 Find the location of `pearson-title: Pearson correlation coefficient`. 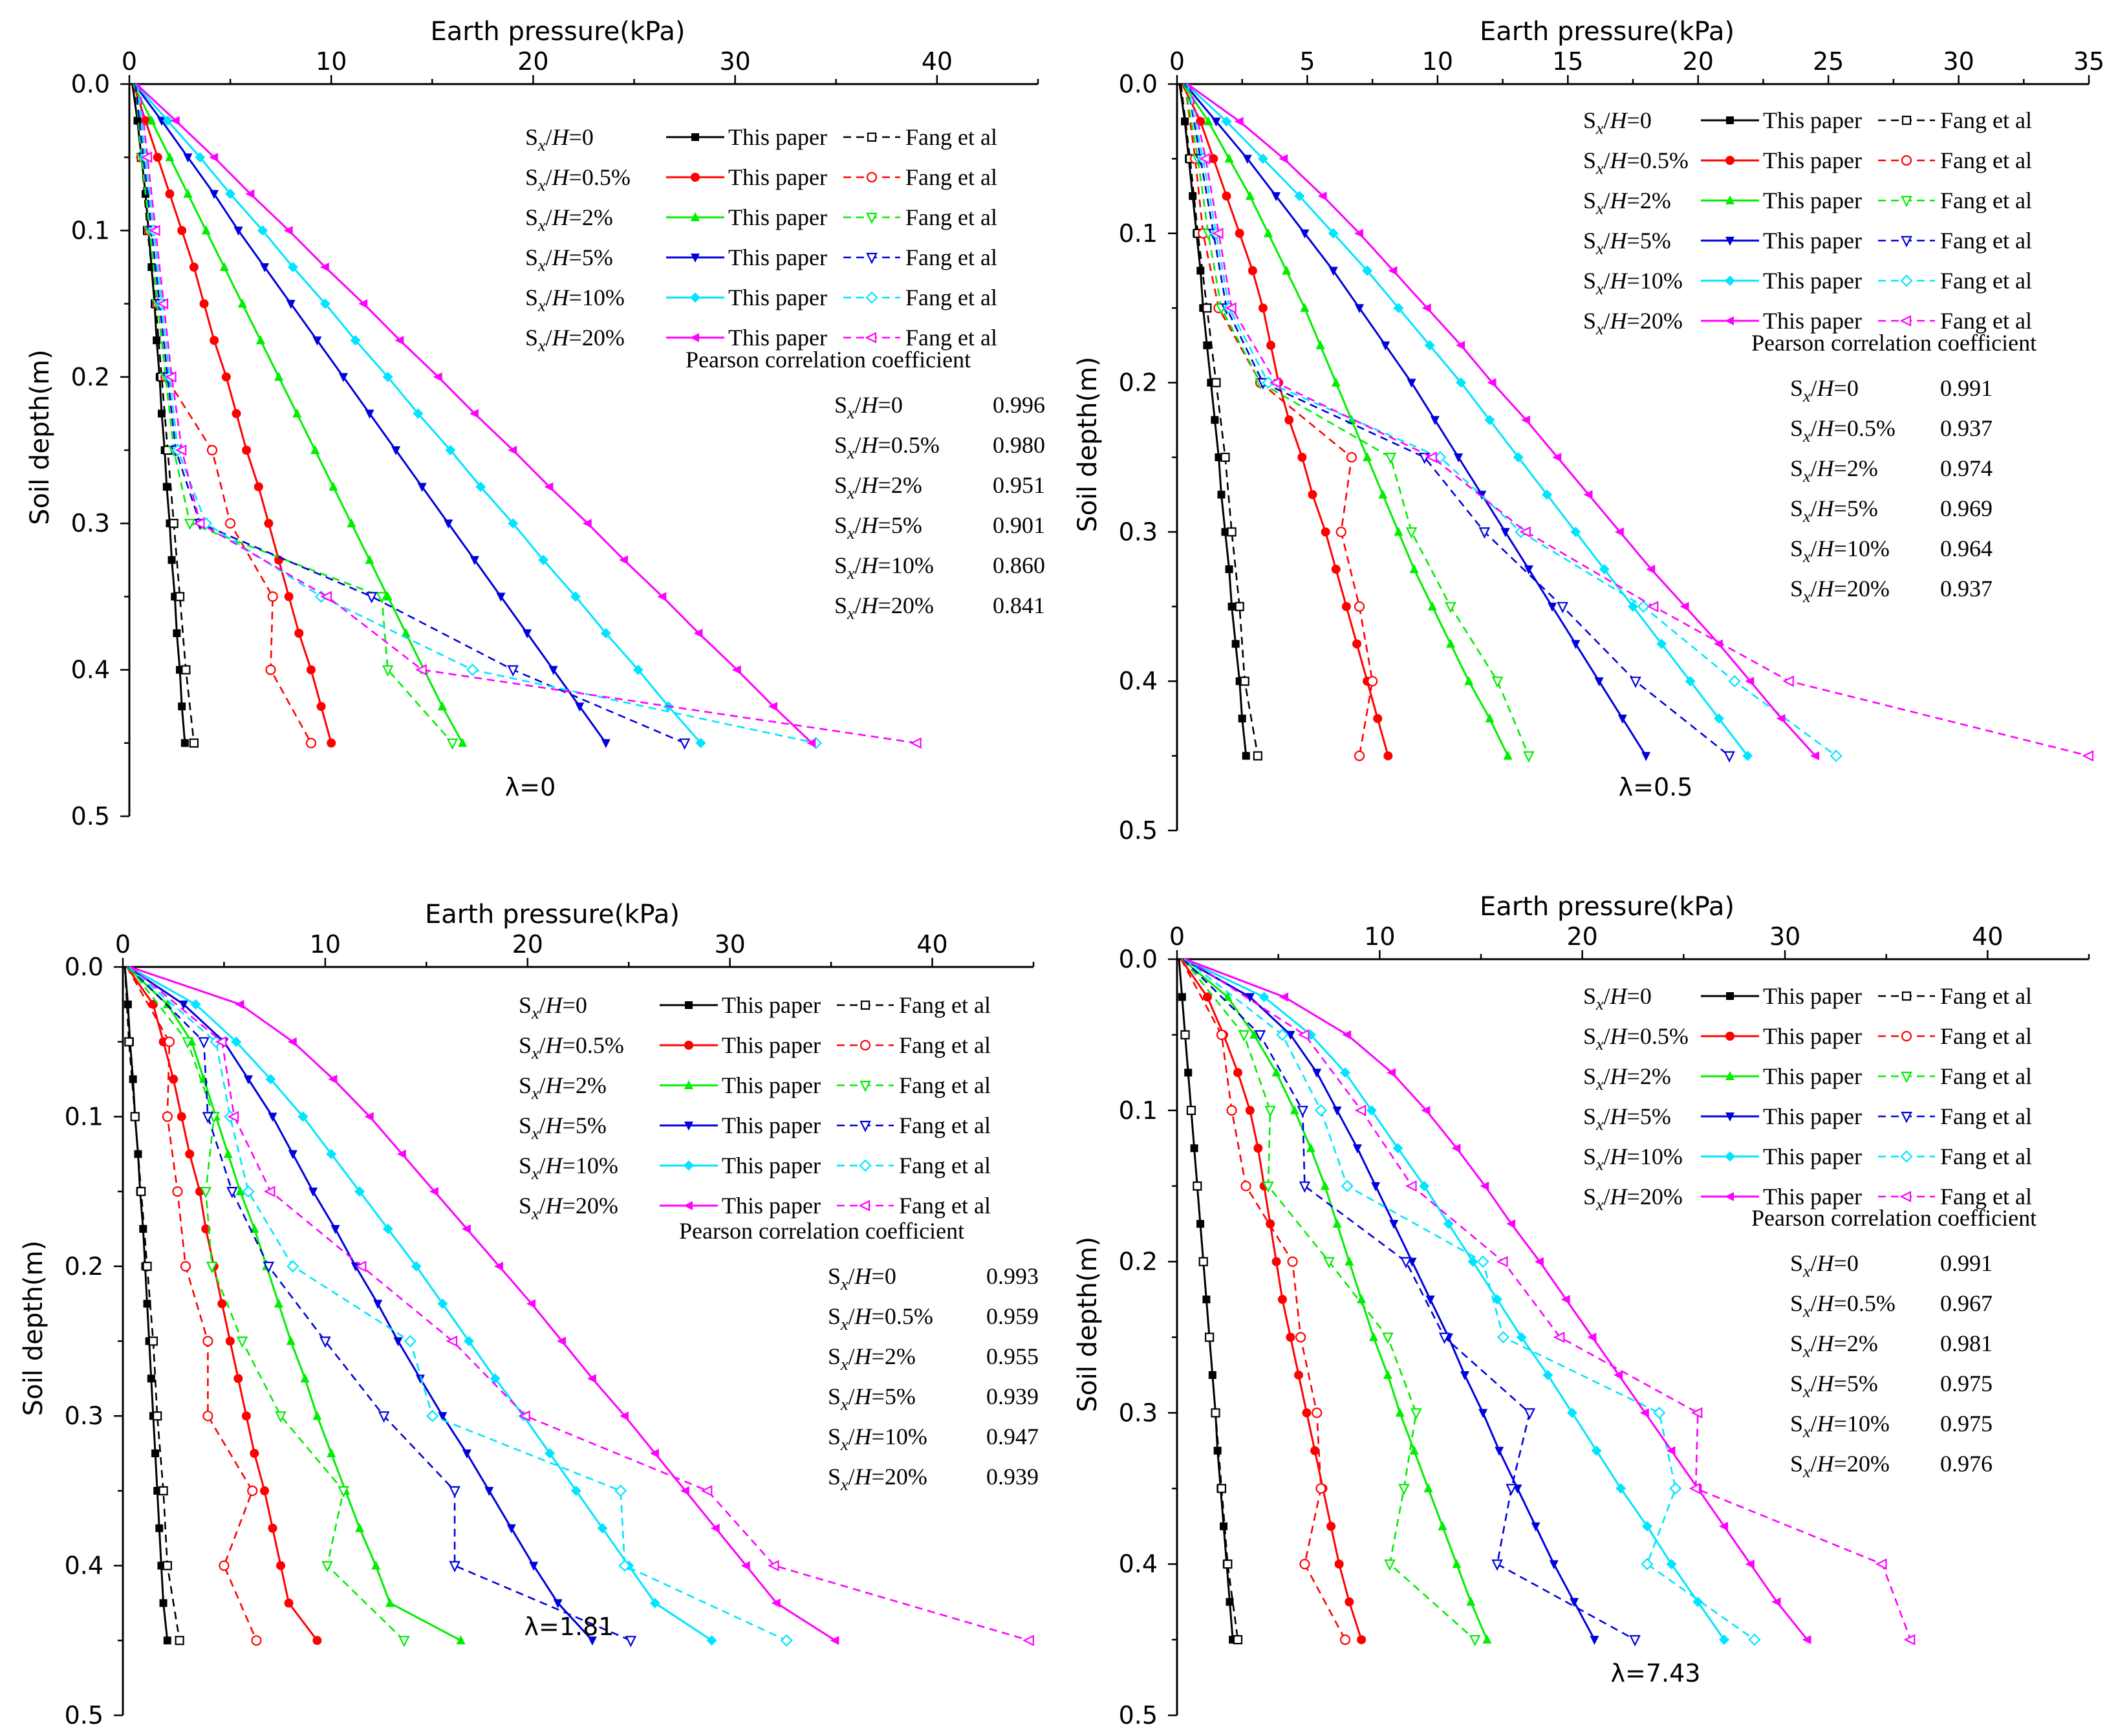

pearson-title: Pearson correlation coefficient is located at coordinates (1894, 343).